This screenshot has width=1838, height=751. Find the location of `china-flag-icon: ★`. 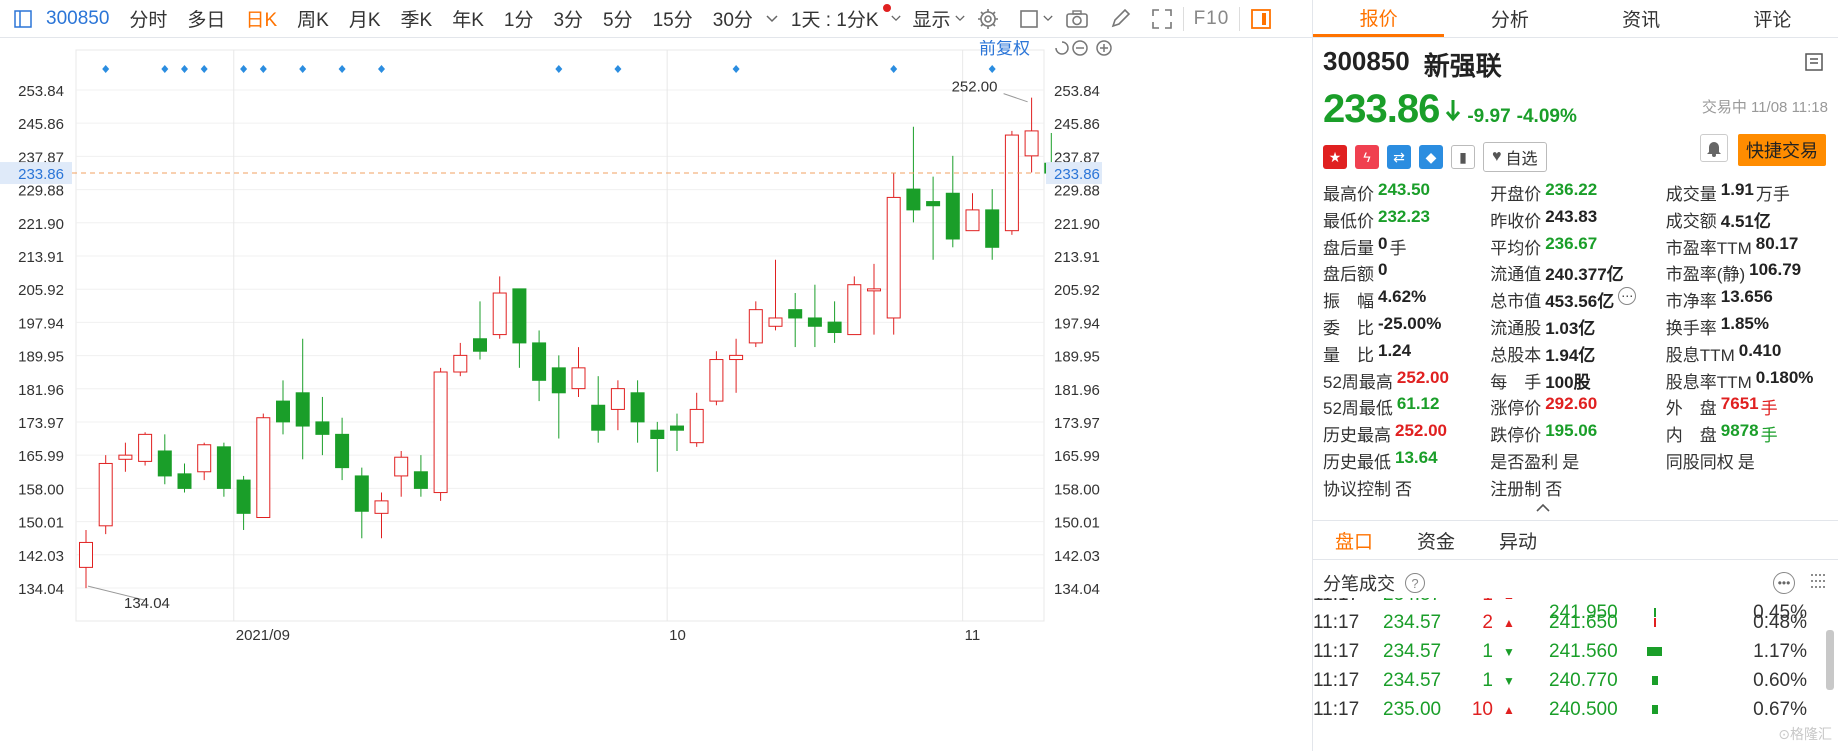

china-flag-icon: ★ is located at coordinates (1335, 157).